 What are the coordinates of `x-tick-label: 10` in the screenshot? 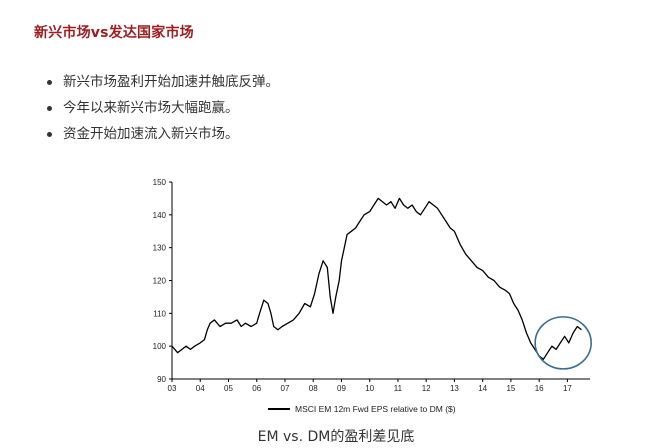 It's located at (369, 388).